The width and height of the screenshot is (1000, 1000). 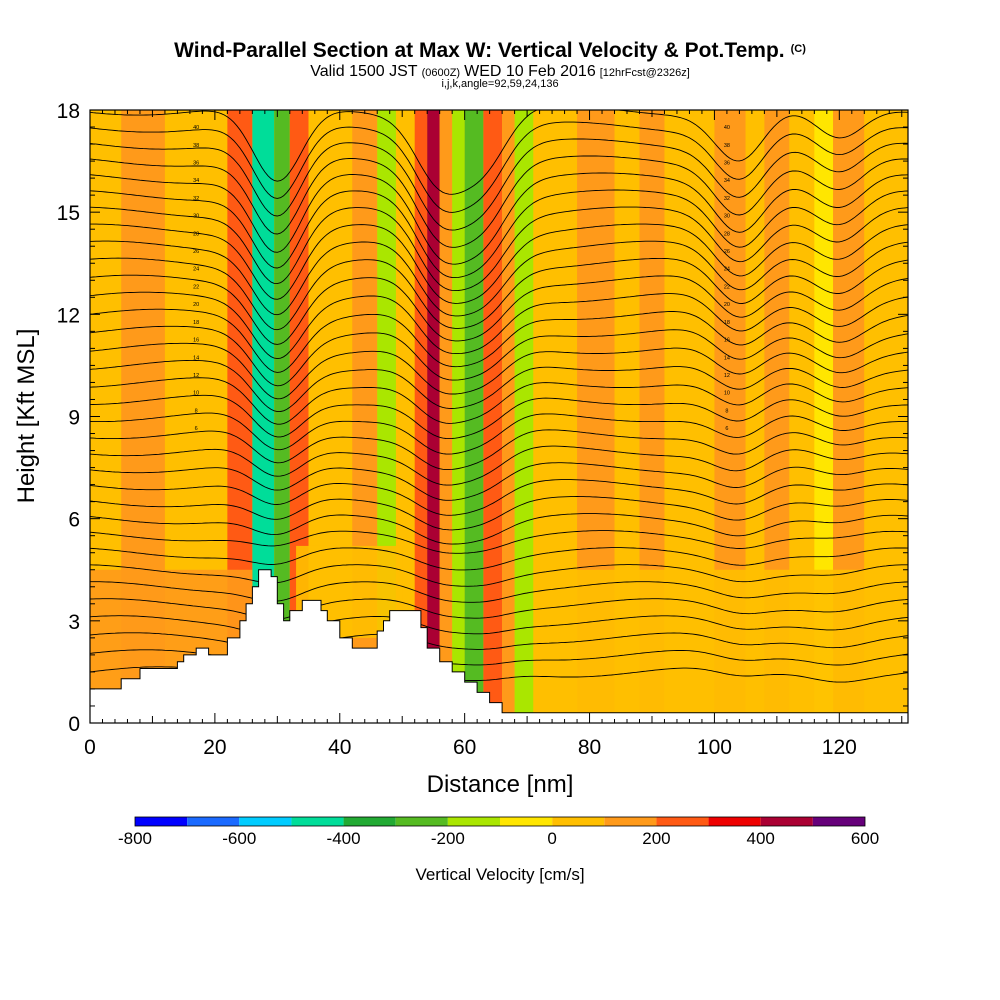 I want to click on contour-label: 22, so click(x=727, y=287).